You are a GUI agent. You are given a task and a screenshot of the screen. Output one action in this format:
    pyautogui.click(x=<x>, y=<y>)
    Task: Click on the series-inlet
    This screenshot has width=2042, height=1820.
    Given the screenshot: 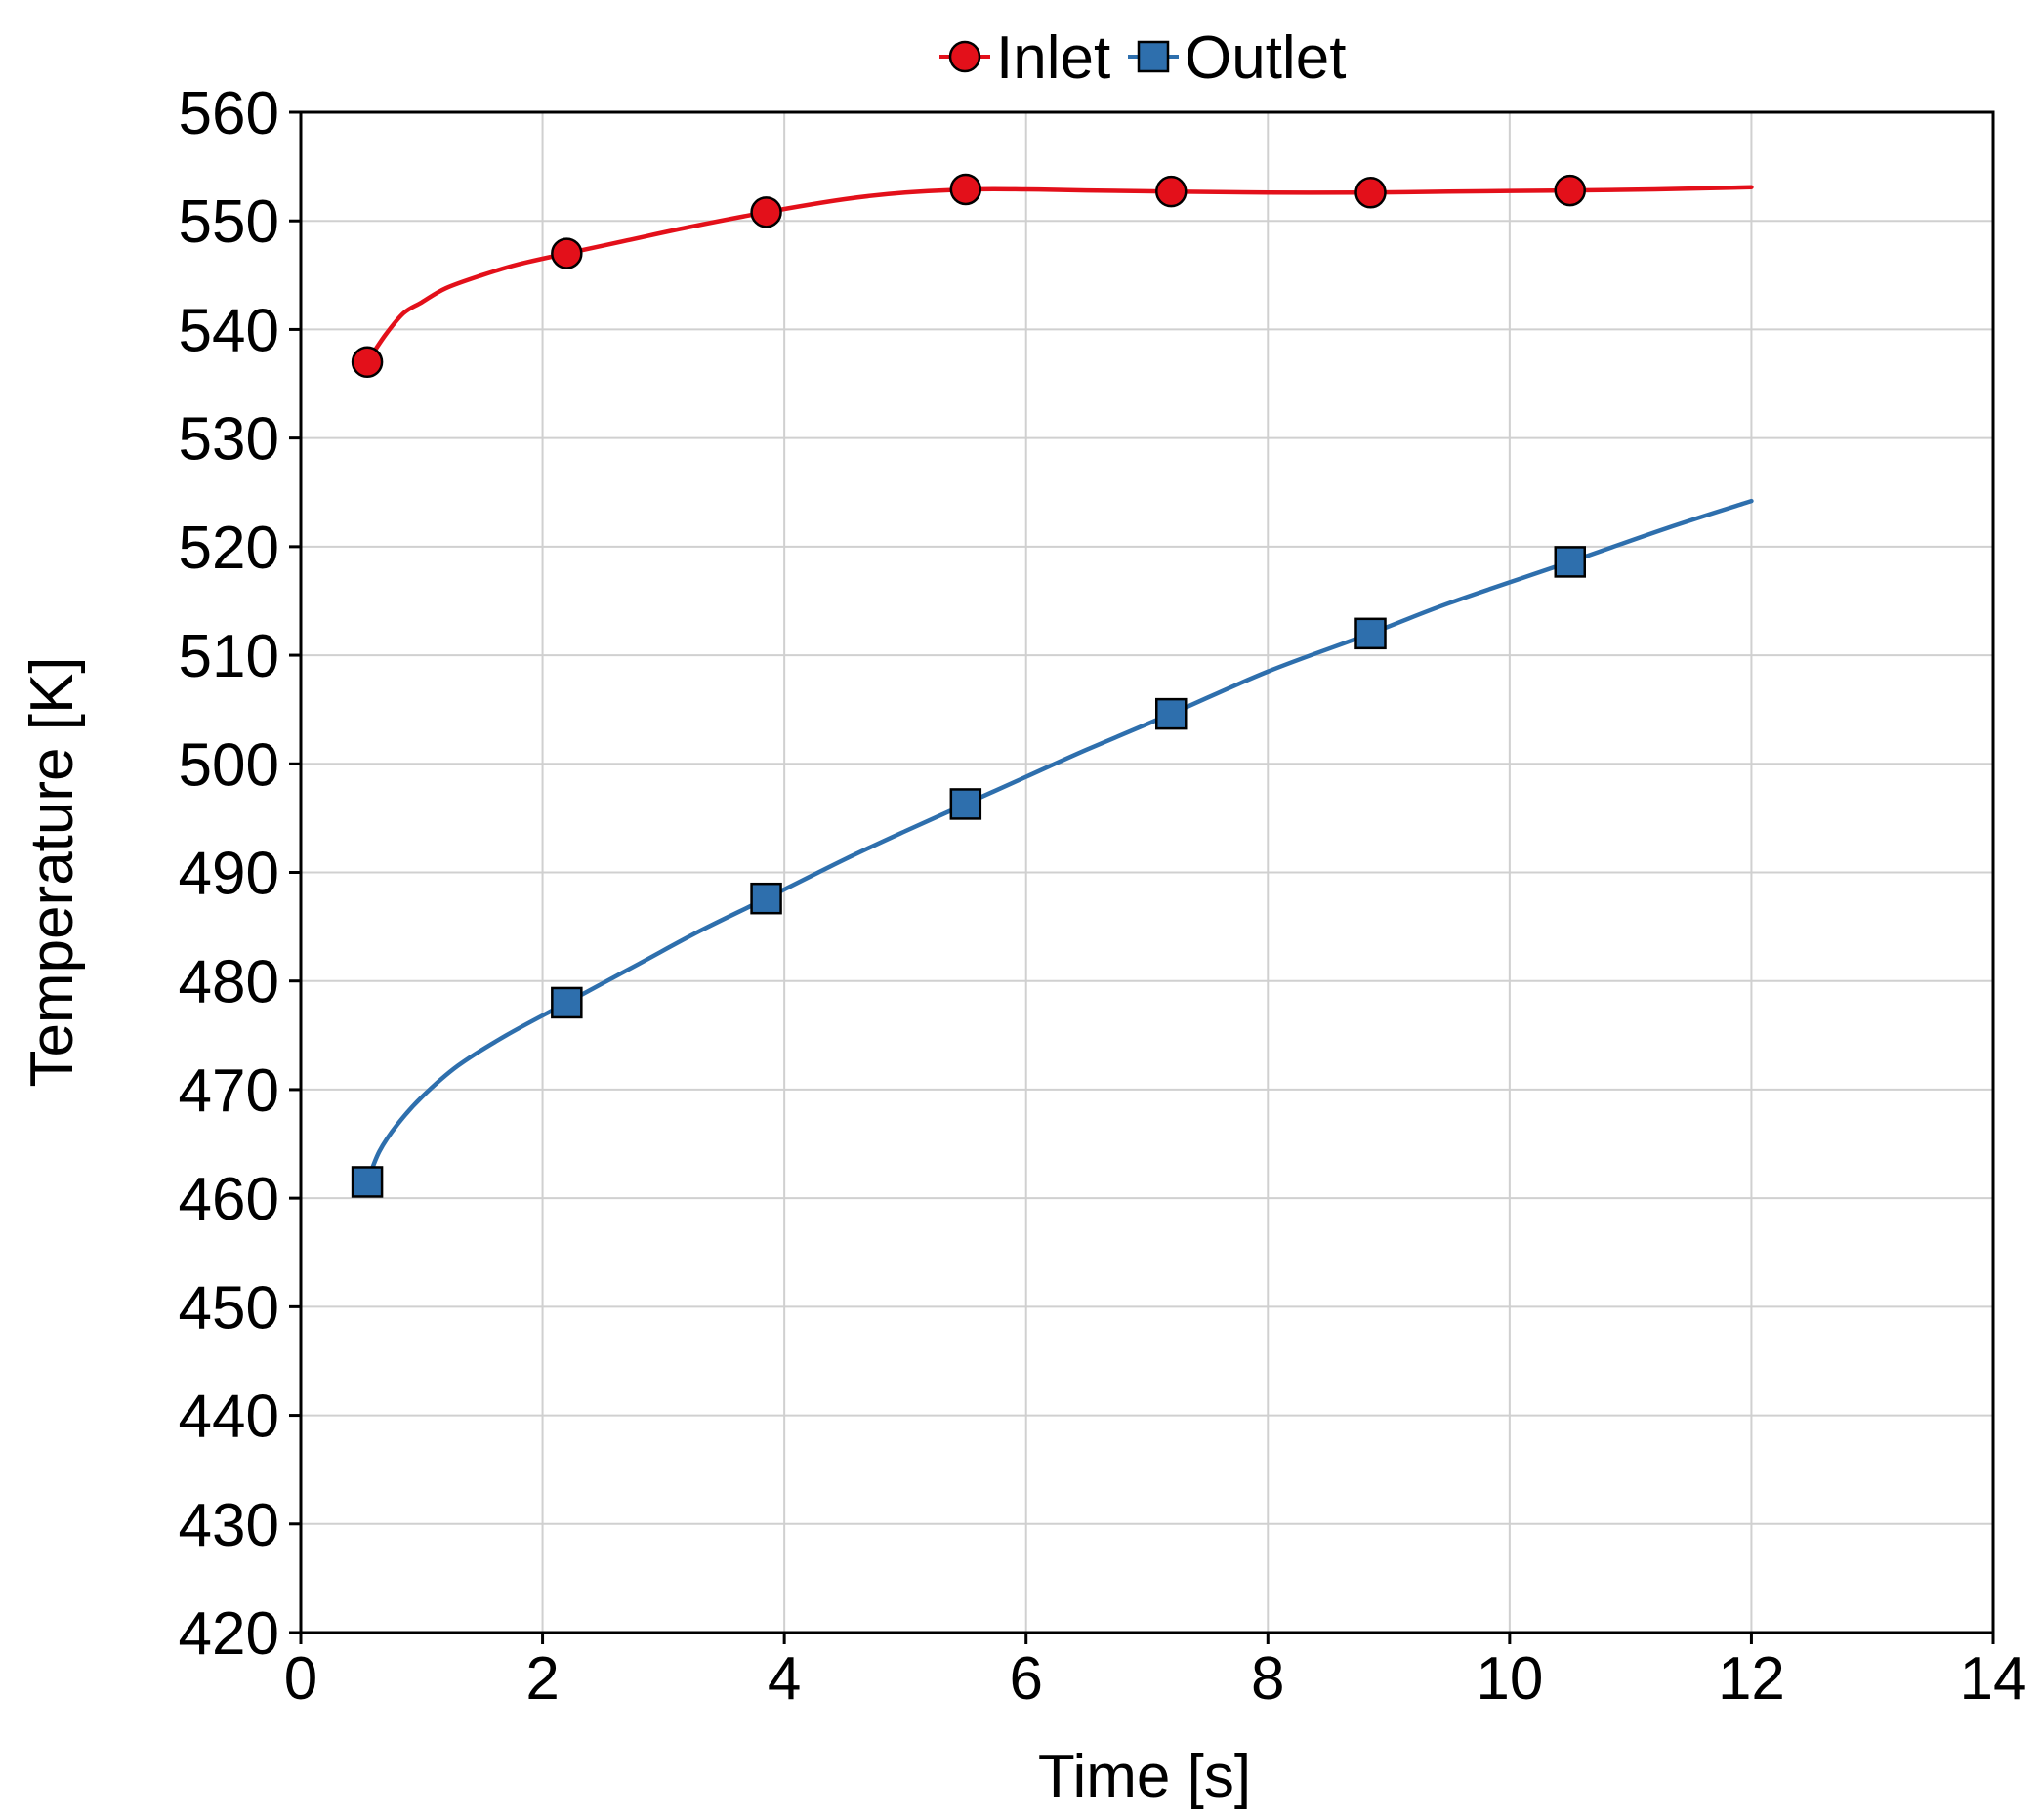 What is the action you would take?
    pyautogui.click(x=1052, y=276)
    